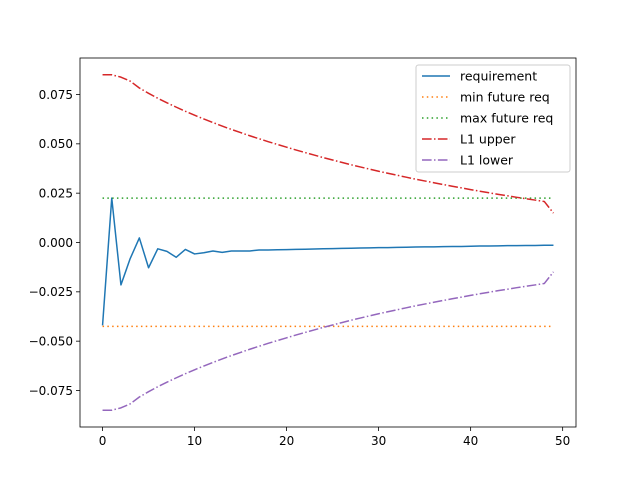  I want to click on y-tick-label: −0.025, so click(51, 292).